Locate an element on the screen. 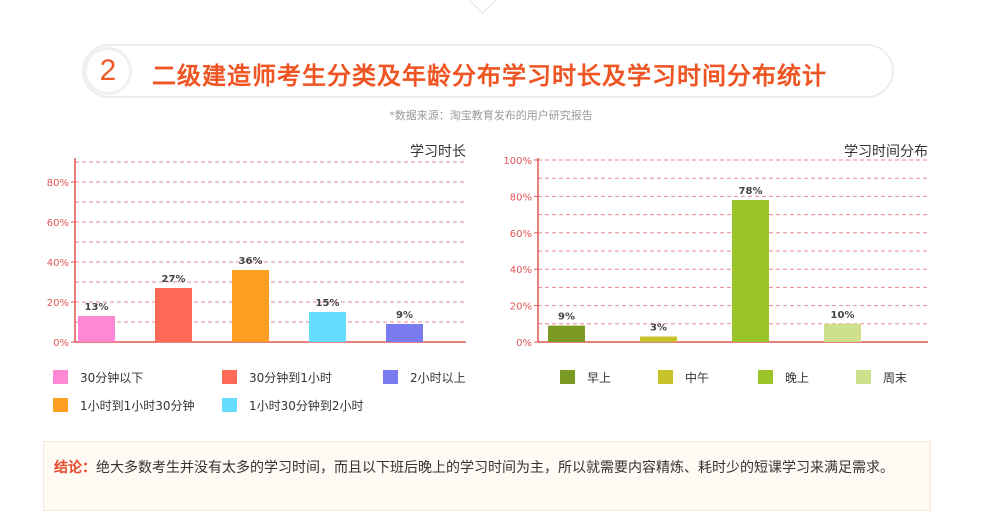 The width and height of the screenshot is (982, 511). legend-label: 早上 is located at coordinates (599, 378).